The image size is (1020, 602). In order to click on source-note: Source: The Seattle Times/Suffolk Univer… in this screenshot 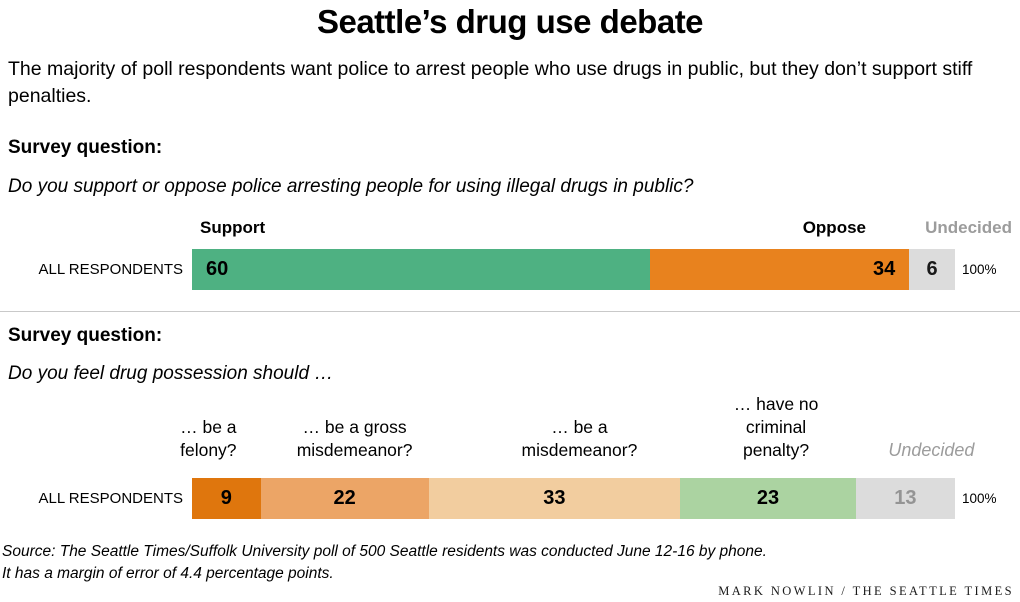, I will do `click(384, 562)`.